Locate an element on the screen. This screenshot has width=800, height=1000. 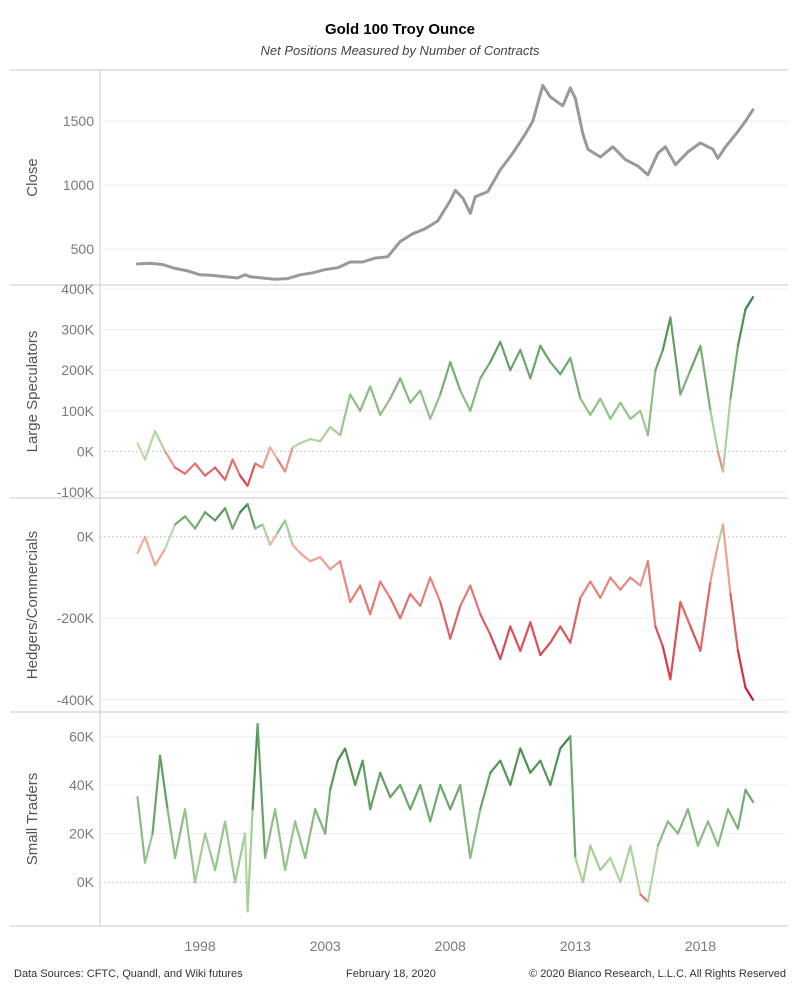
panel-2-ytick-label: 200K is located at coordinates (77, 370).